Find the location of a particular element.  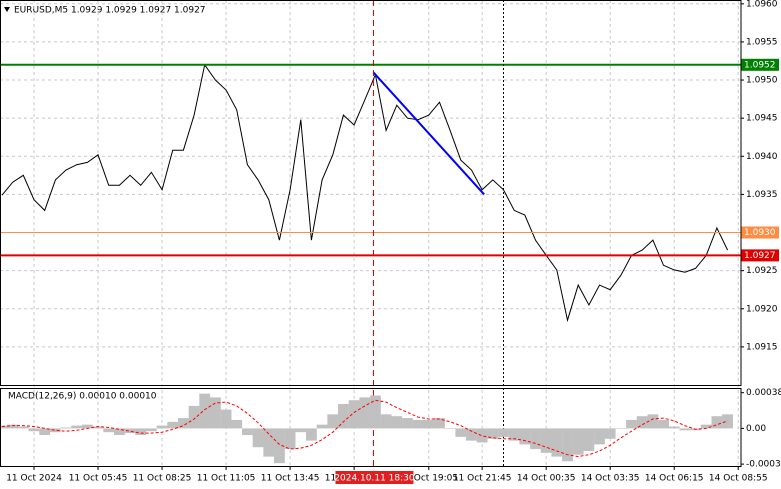

macd-title: MACD(12,26,9) 0.00010 0.00010 is located at coordinates (82, 397).